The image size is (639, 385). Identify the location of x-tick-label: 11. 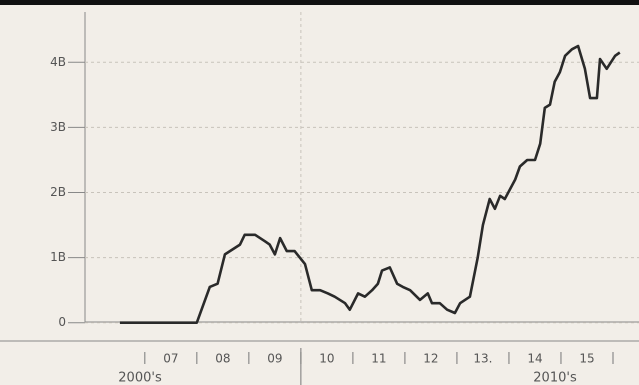
(378, 359).